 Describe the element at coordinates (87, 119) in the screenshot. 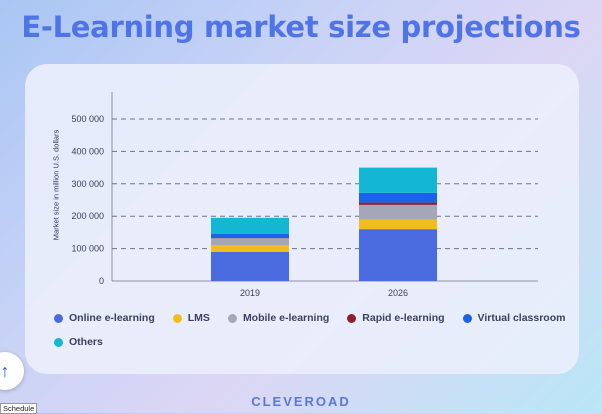

I see `y-tick-label: 500 000` at that location.